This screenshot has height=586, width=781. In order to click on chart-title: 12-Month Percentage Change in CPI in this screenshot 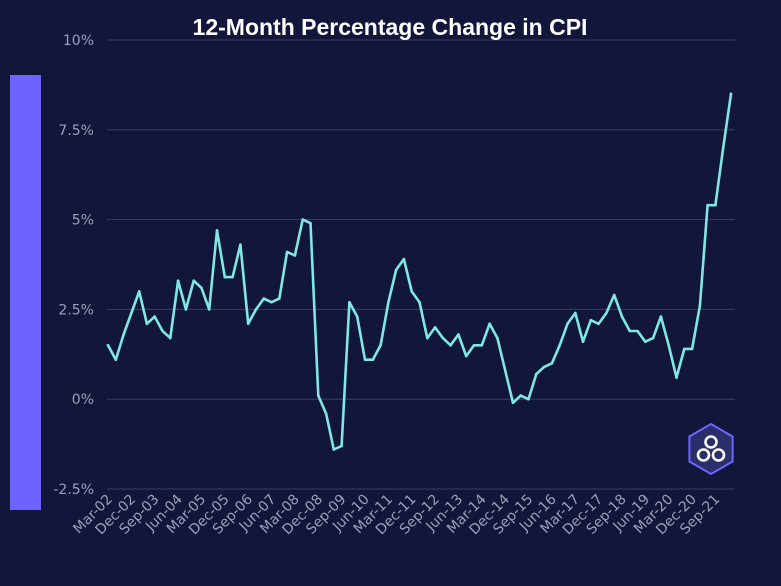, I will do `click(390, 27)`.